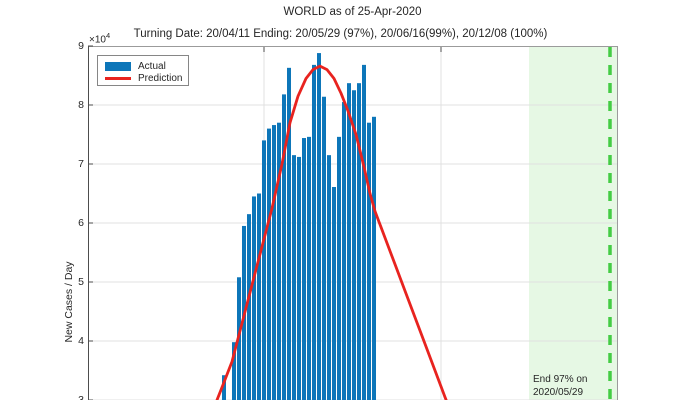  Describe the element at coordinates (118, 78) in the screenshot. I see `prediction-line-swatch` at that location.